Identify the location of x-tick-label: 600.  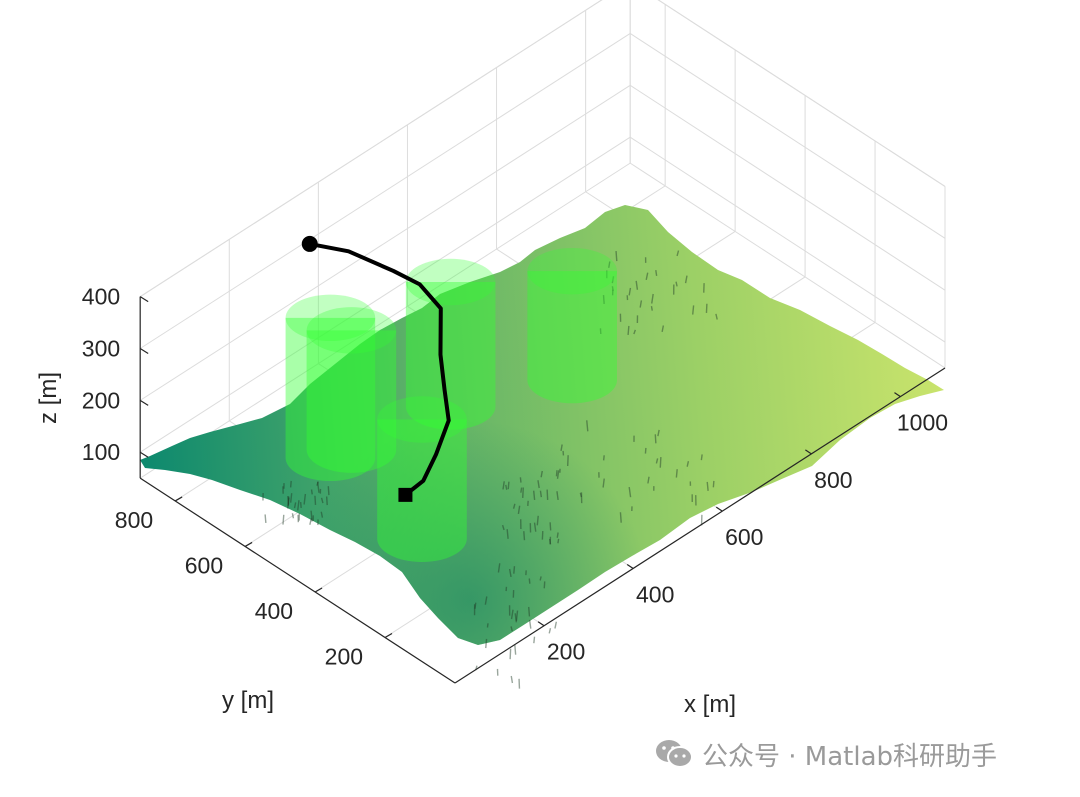
(744, 537).